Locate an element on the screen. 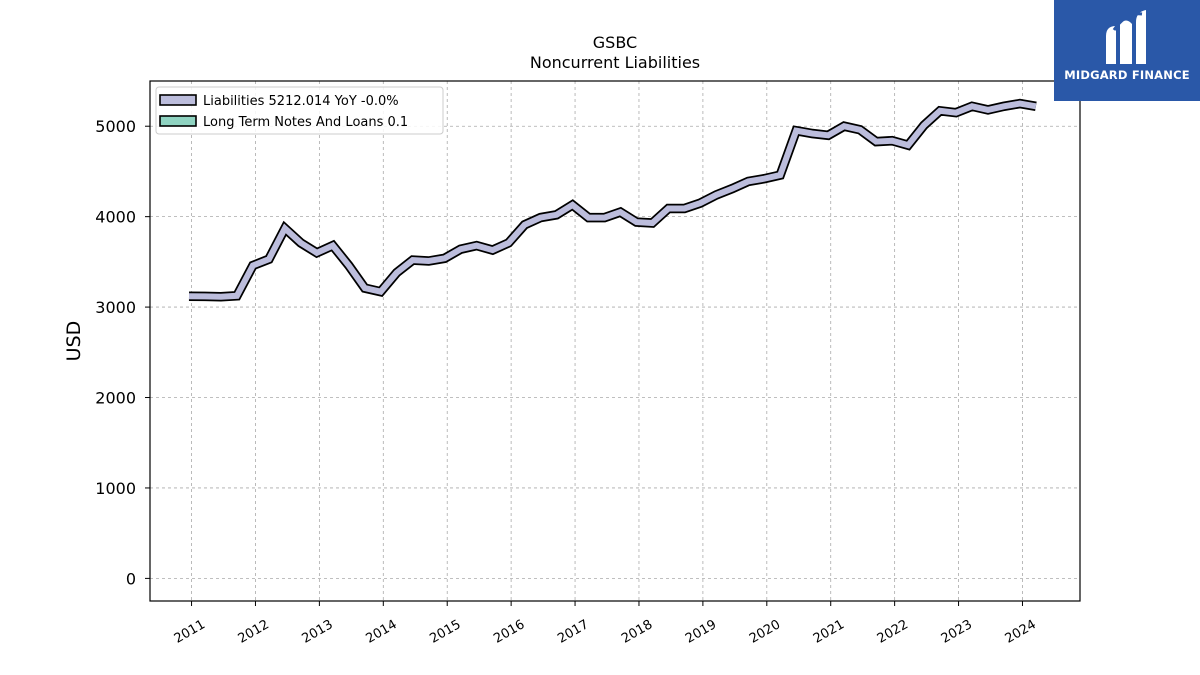  x-tick-label: 2021 is located at coordinates (829, 632).